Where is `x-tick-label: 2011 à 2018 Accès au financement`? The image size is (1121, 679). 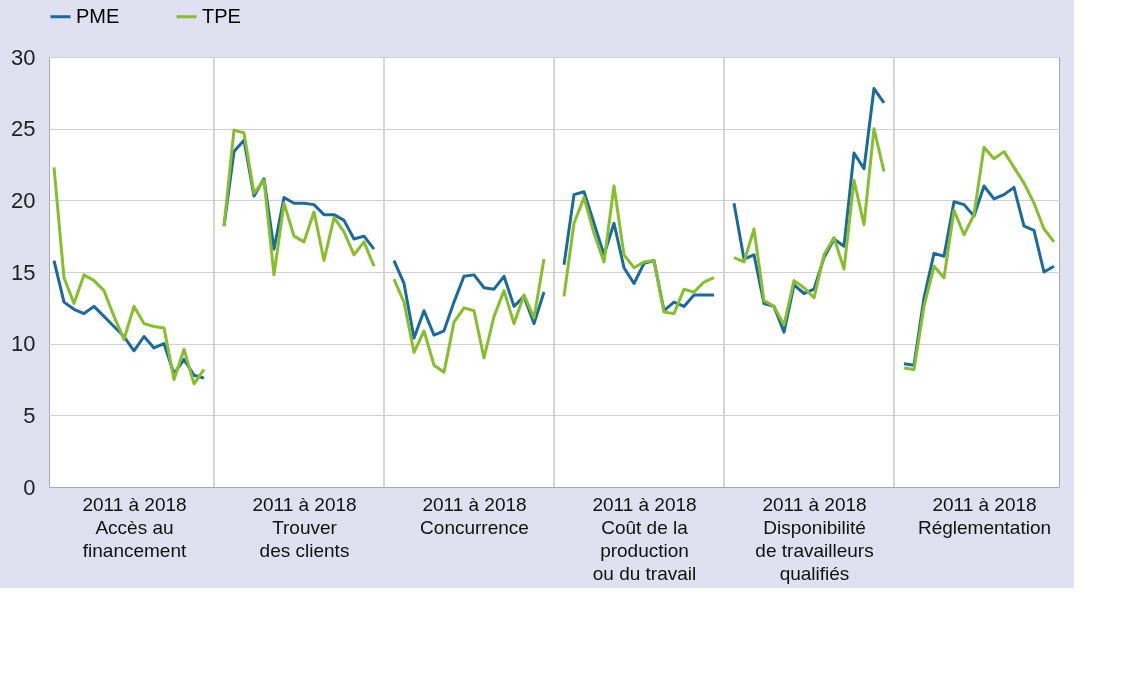
x-tick-label: 2011 à 2018 Accès au financement is located at coordinates (134, 527).